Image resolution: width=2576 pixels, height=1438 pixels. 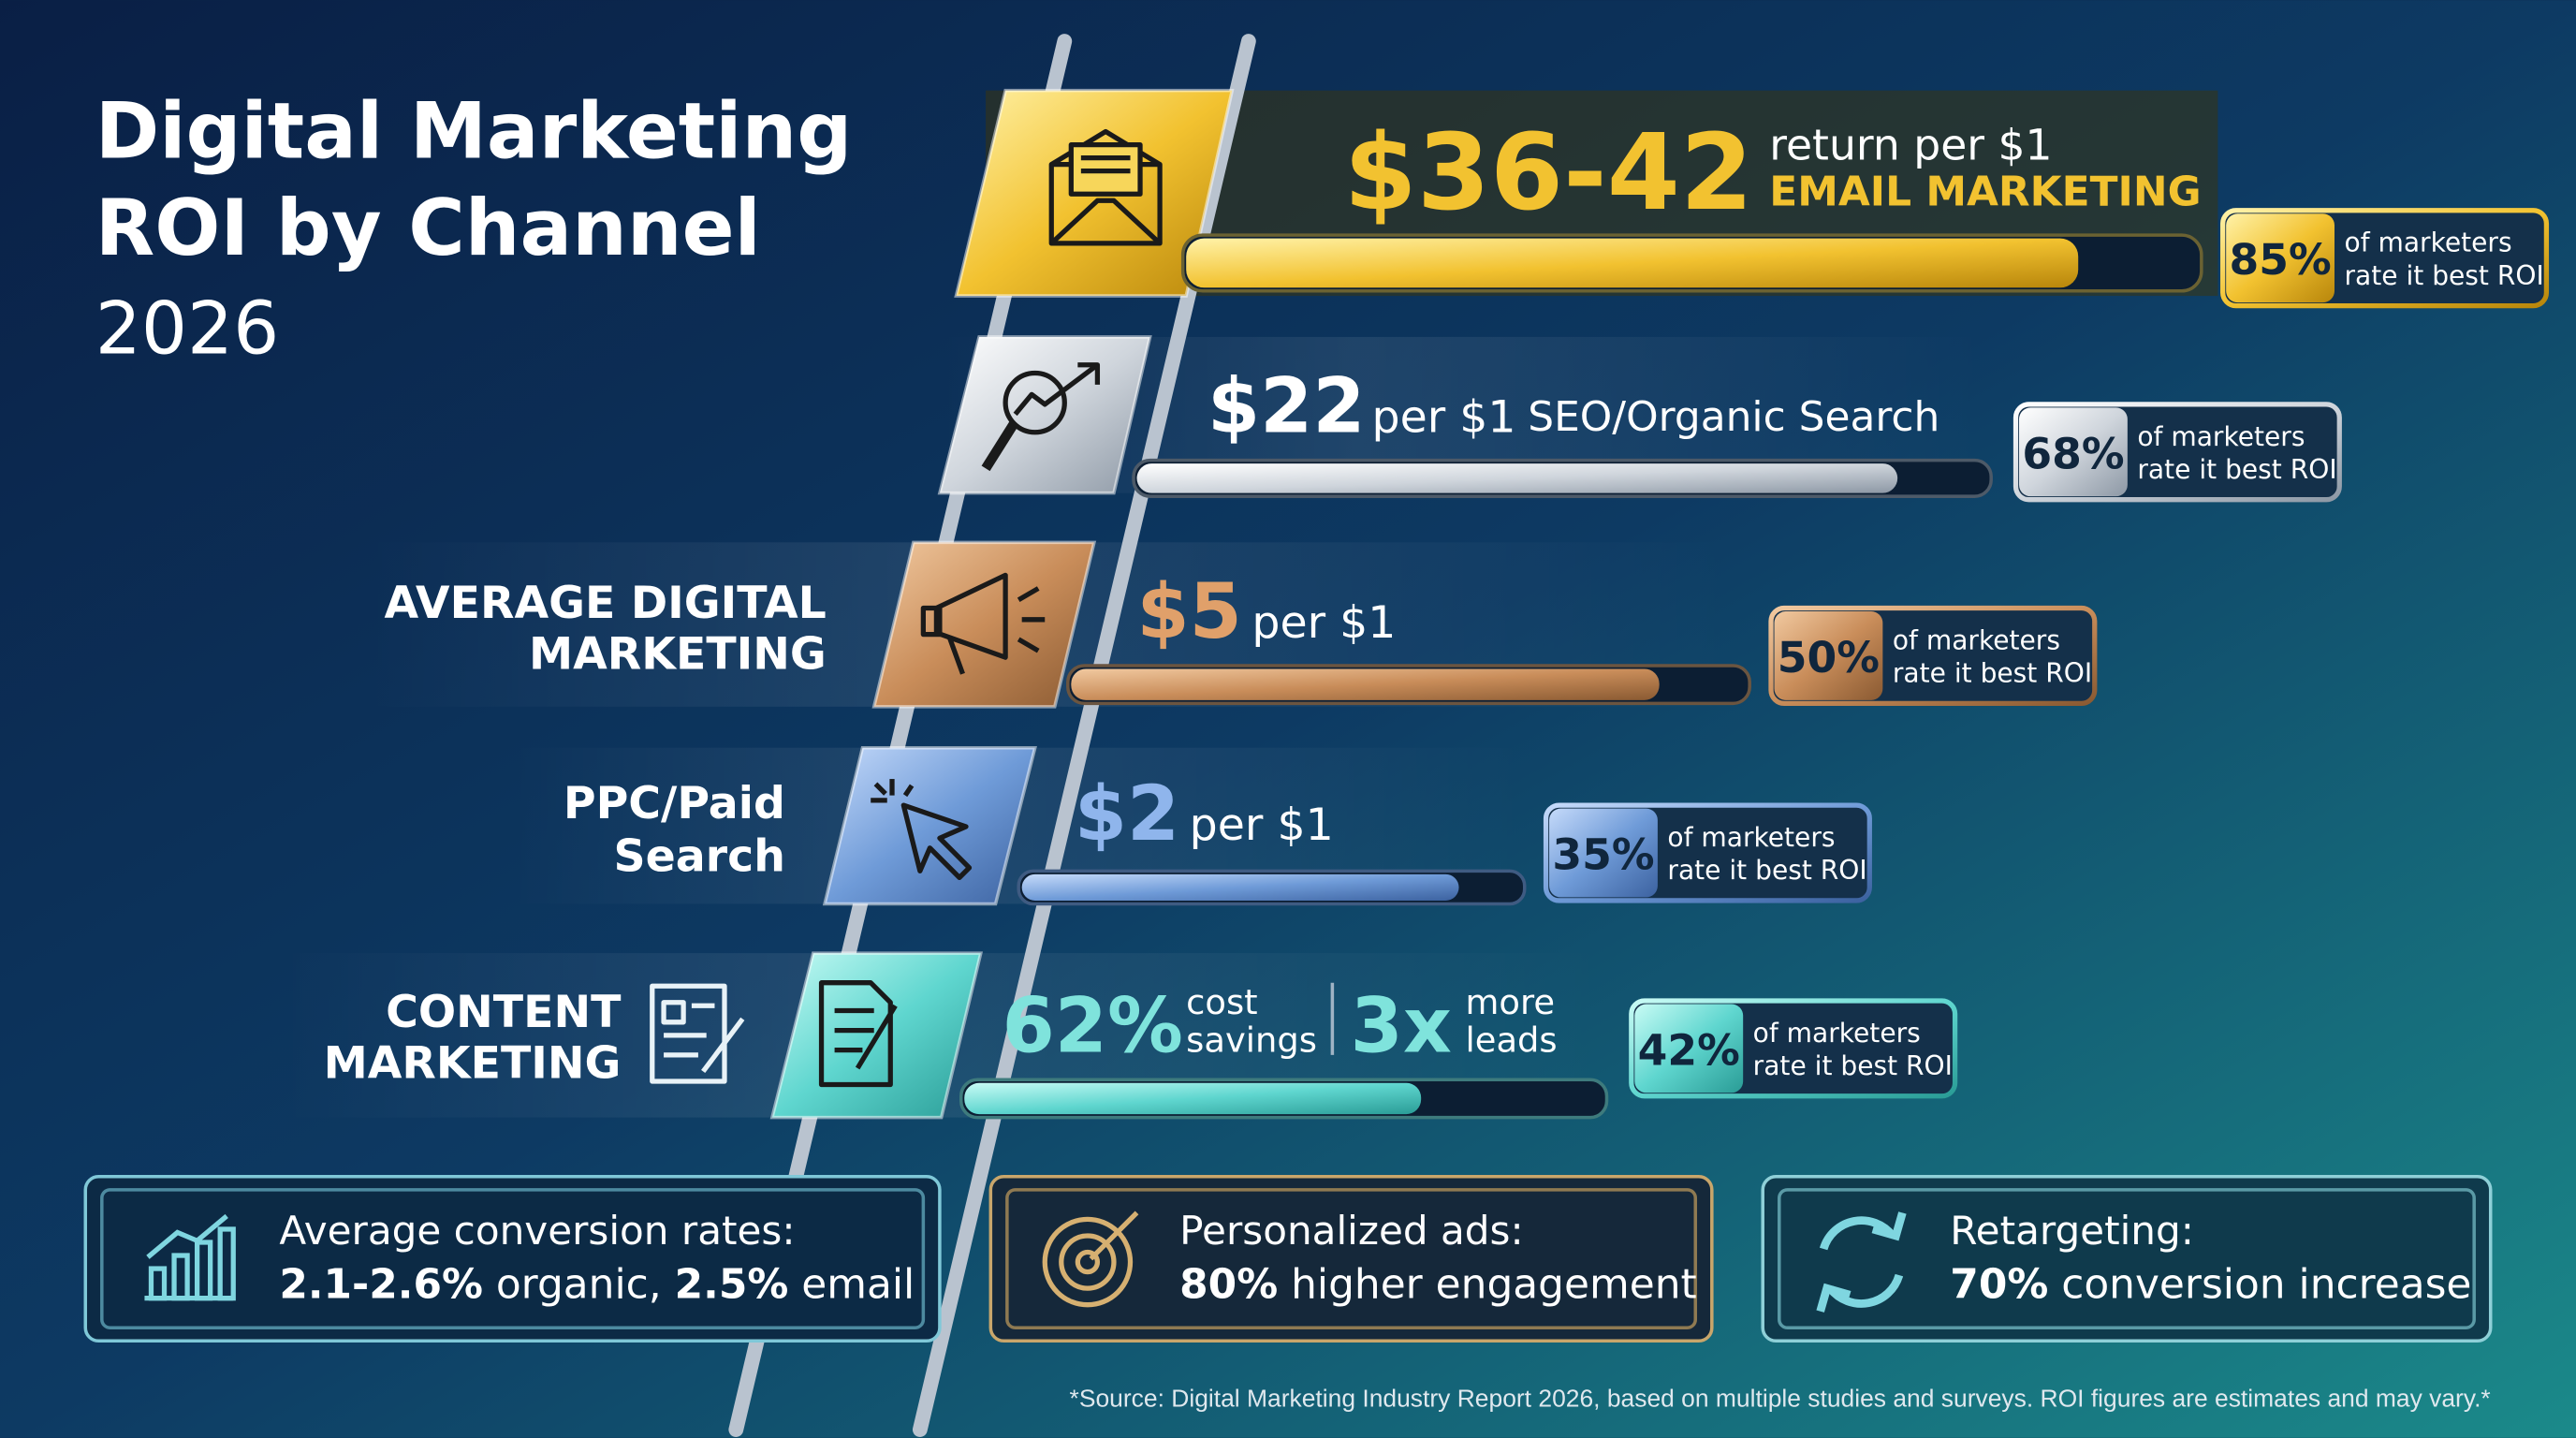 What do you see at coordinates (1351, 1231) in the screenshot?
I see `card-heading: Personalized ads:` at bounding box center [1351, 1231].